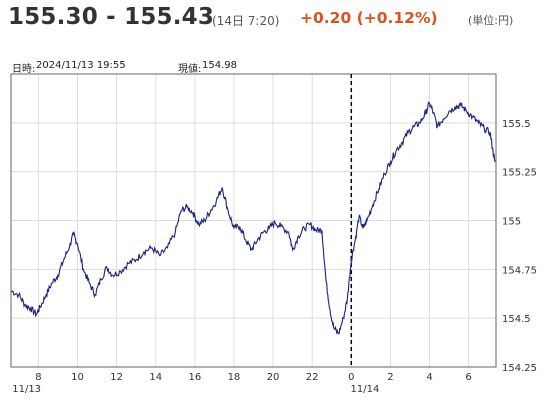 The height and width of the screenshot is (400, 544). What do you see at coordinates (155, 377) in the screenshot?
I see `x-tick-label-3: 14` at bounding box center [155, 377].